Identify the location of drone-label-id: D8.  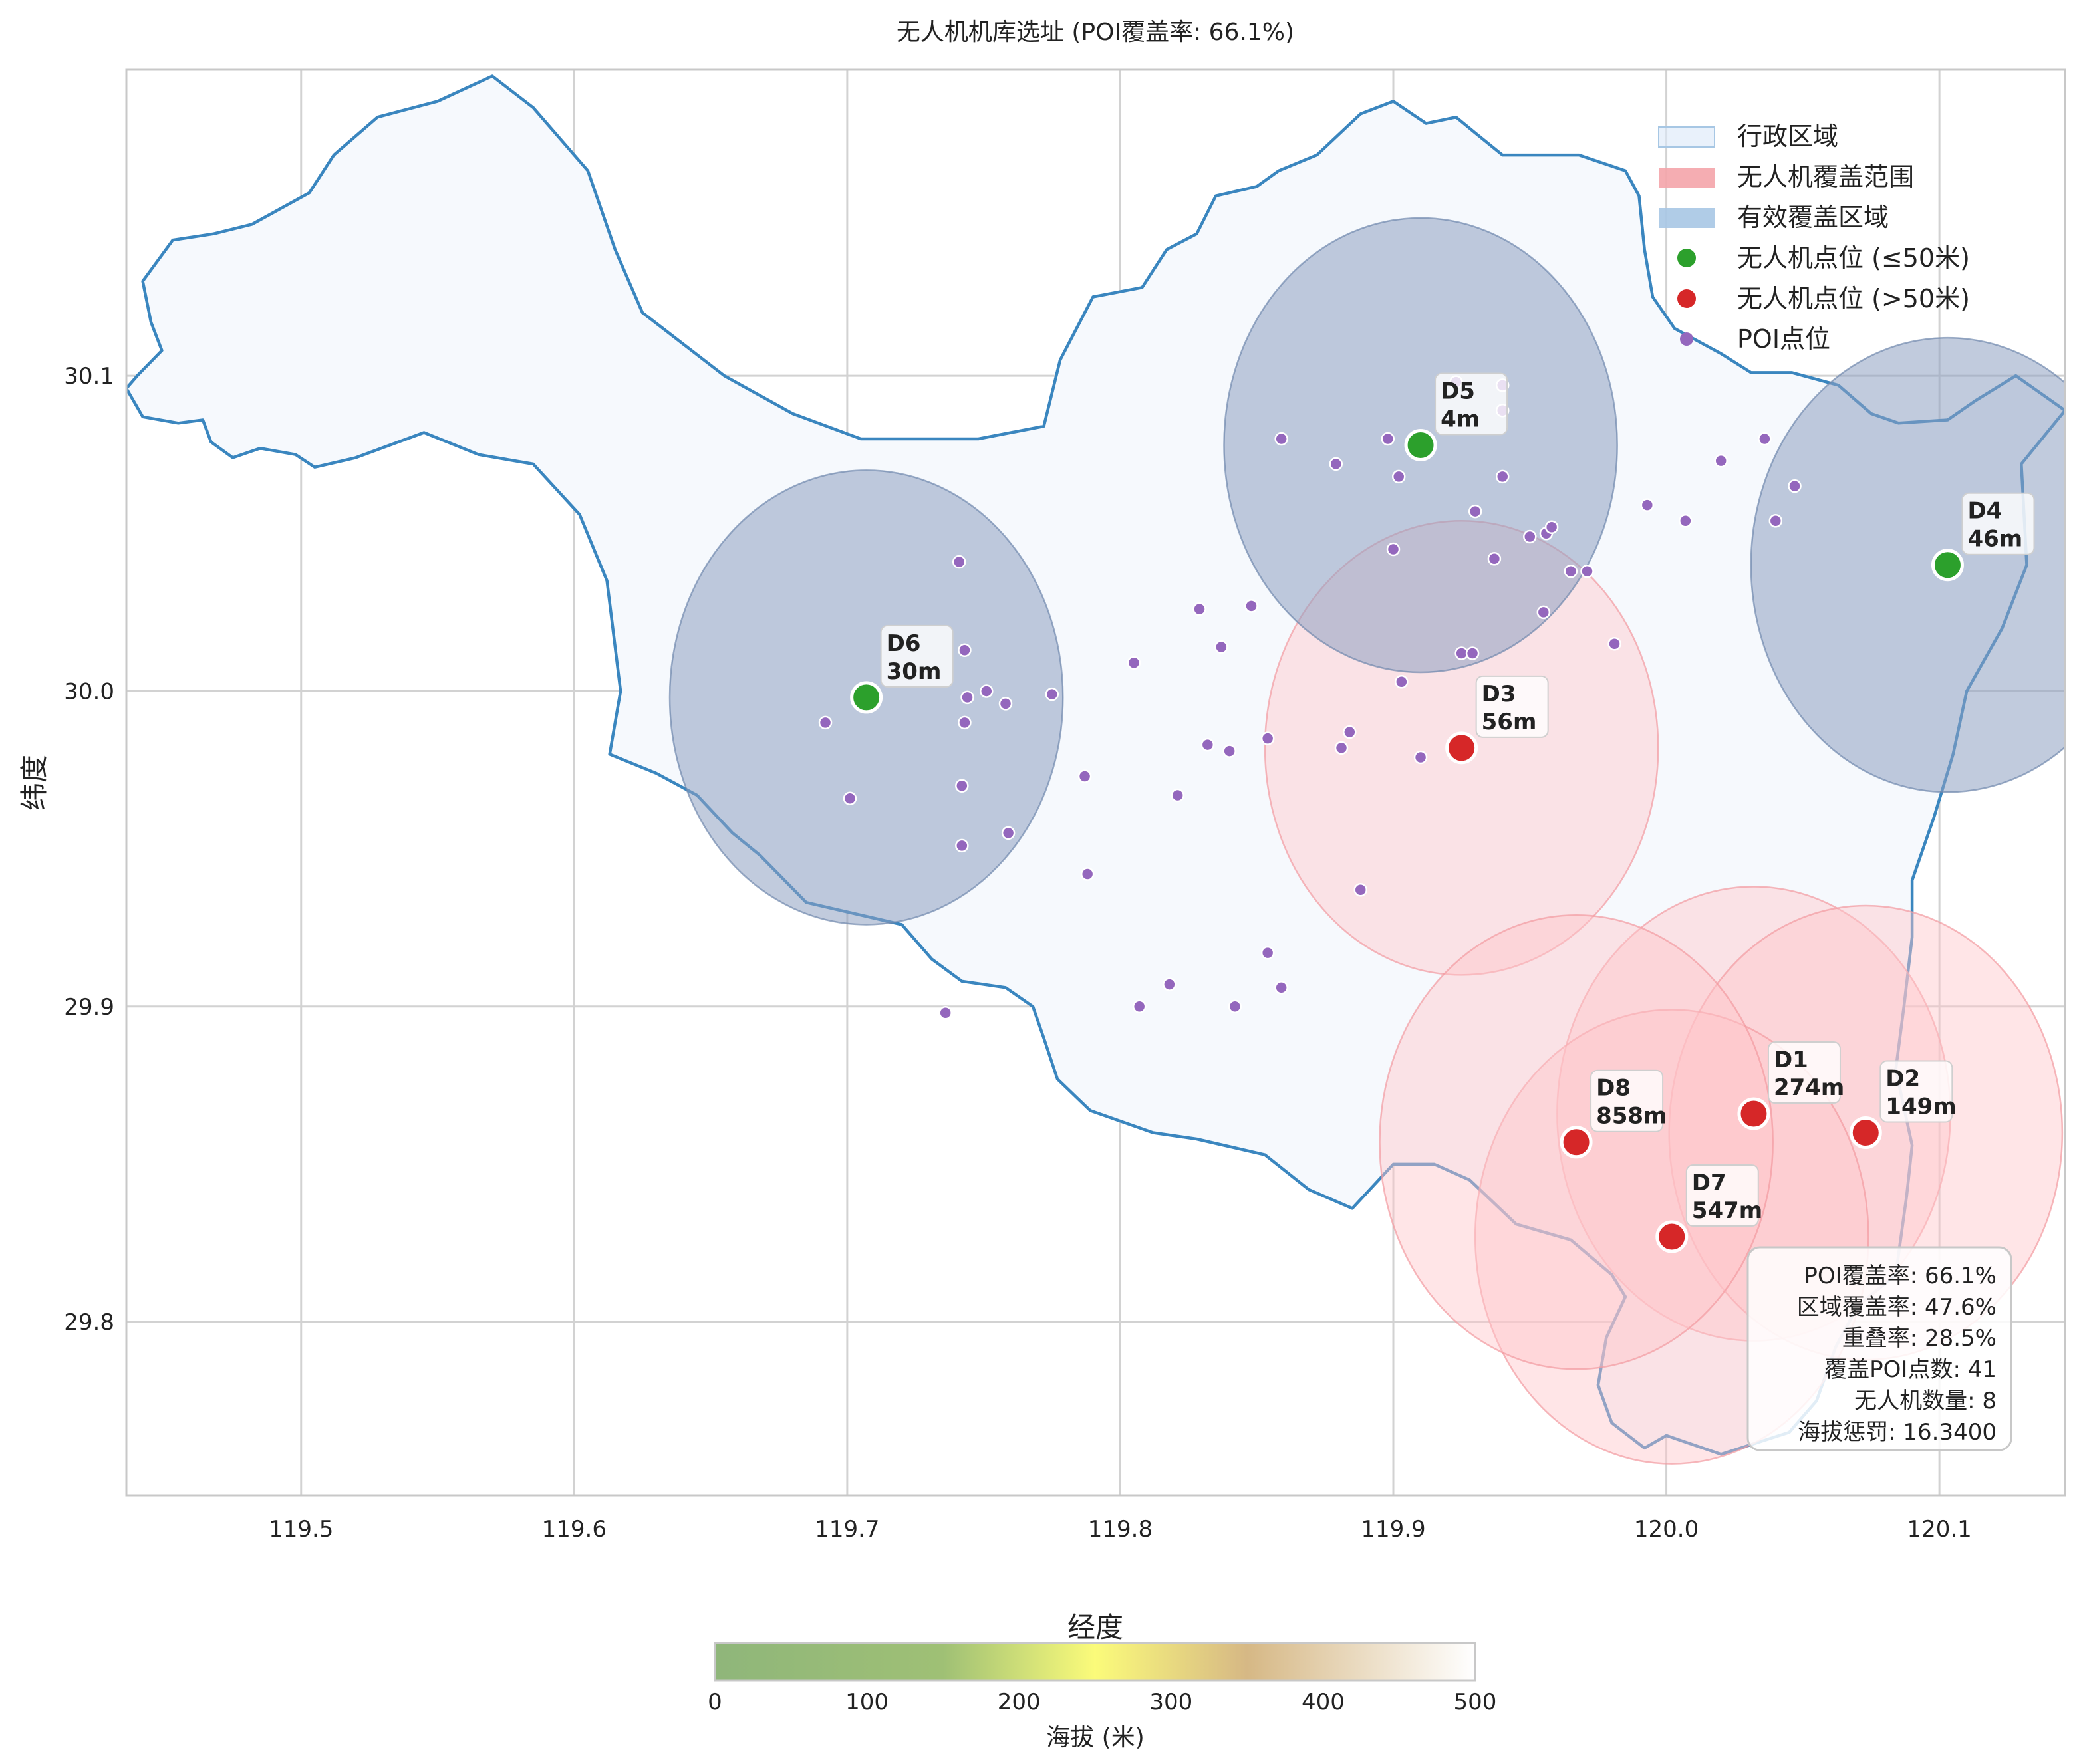
(1613, 1088).